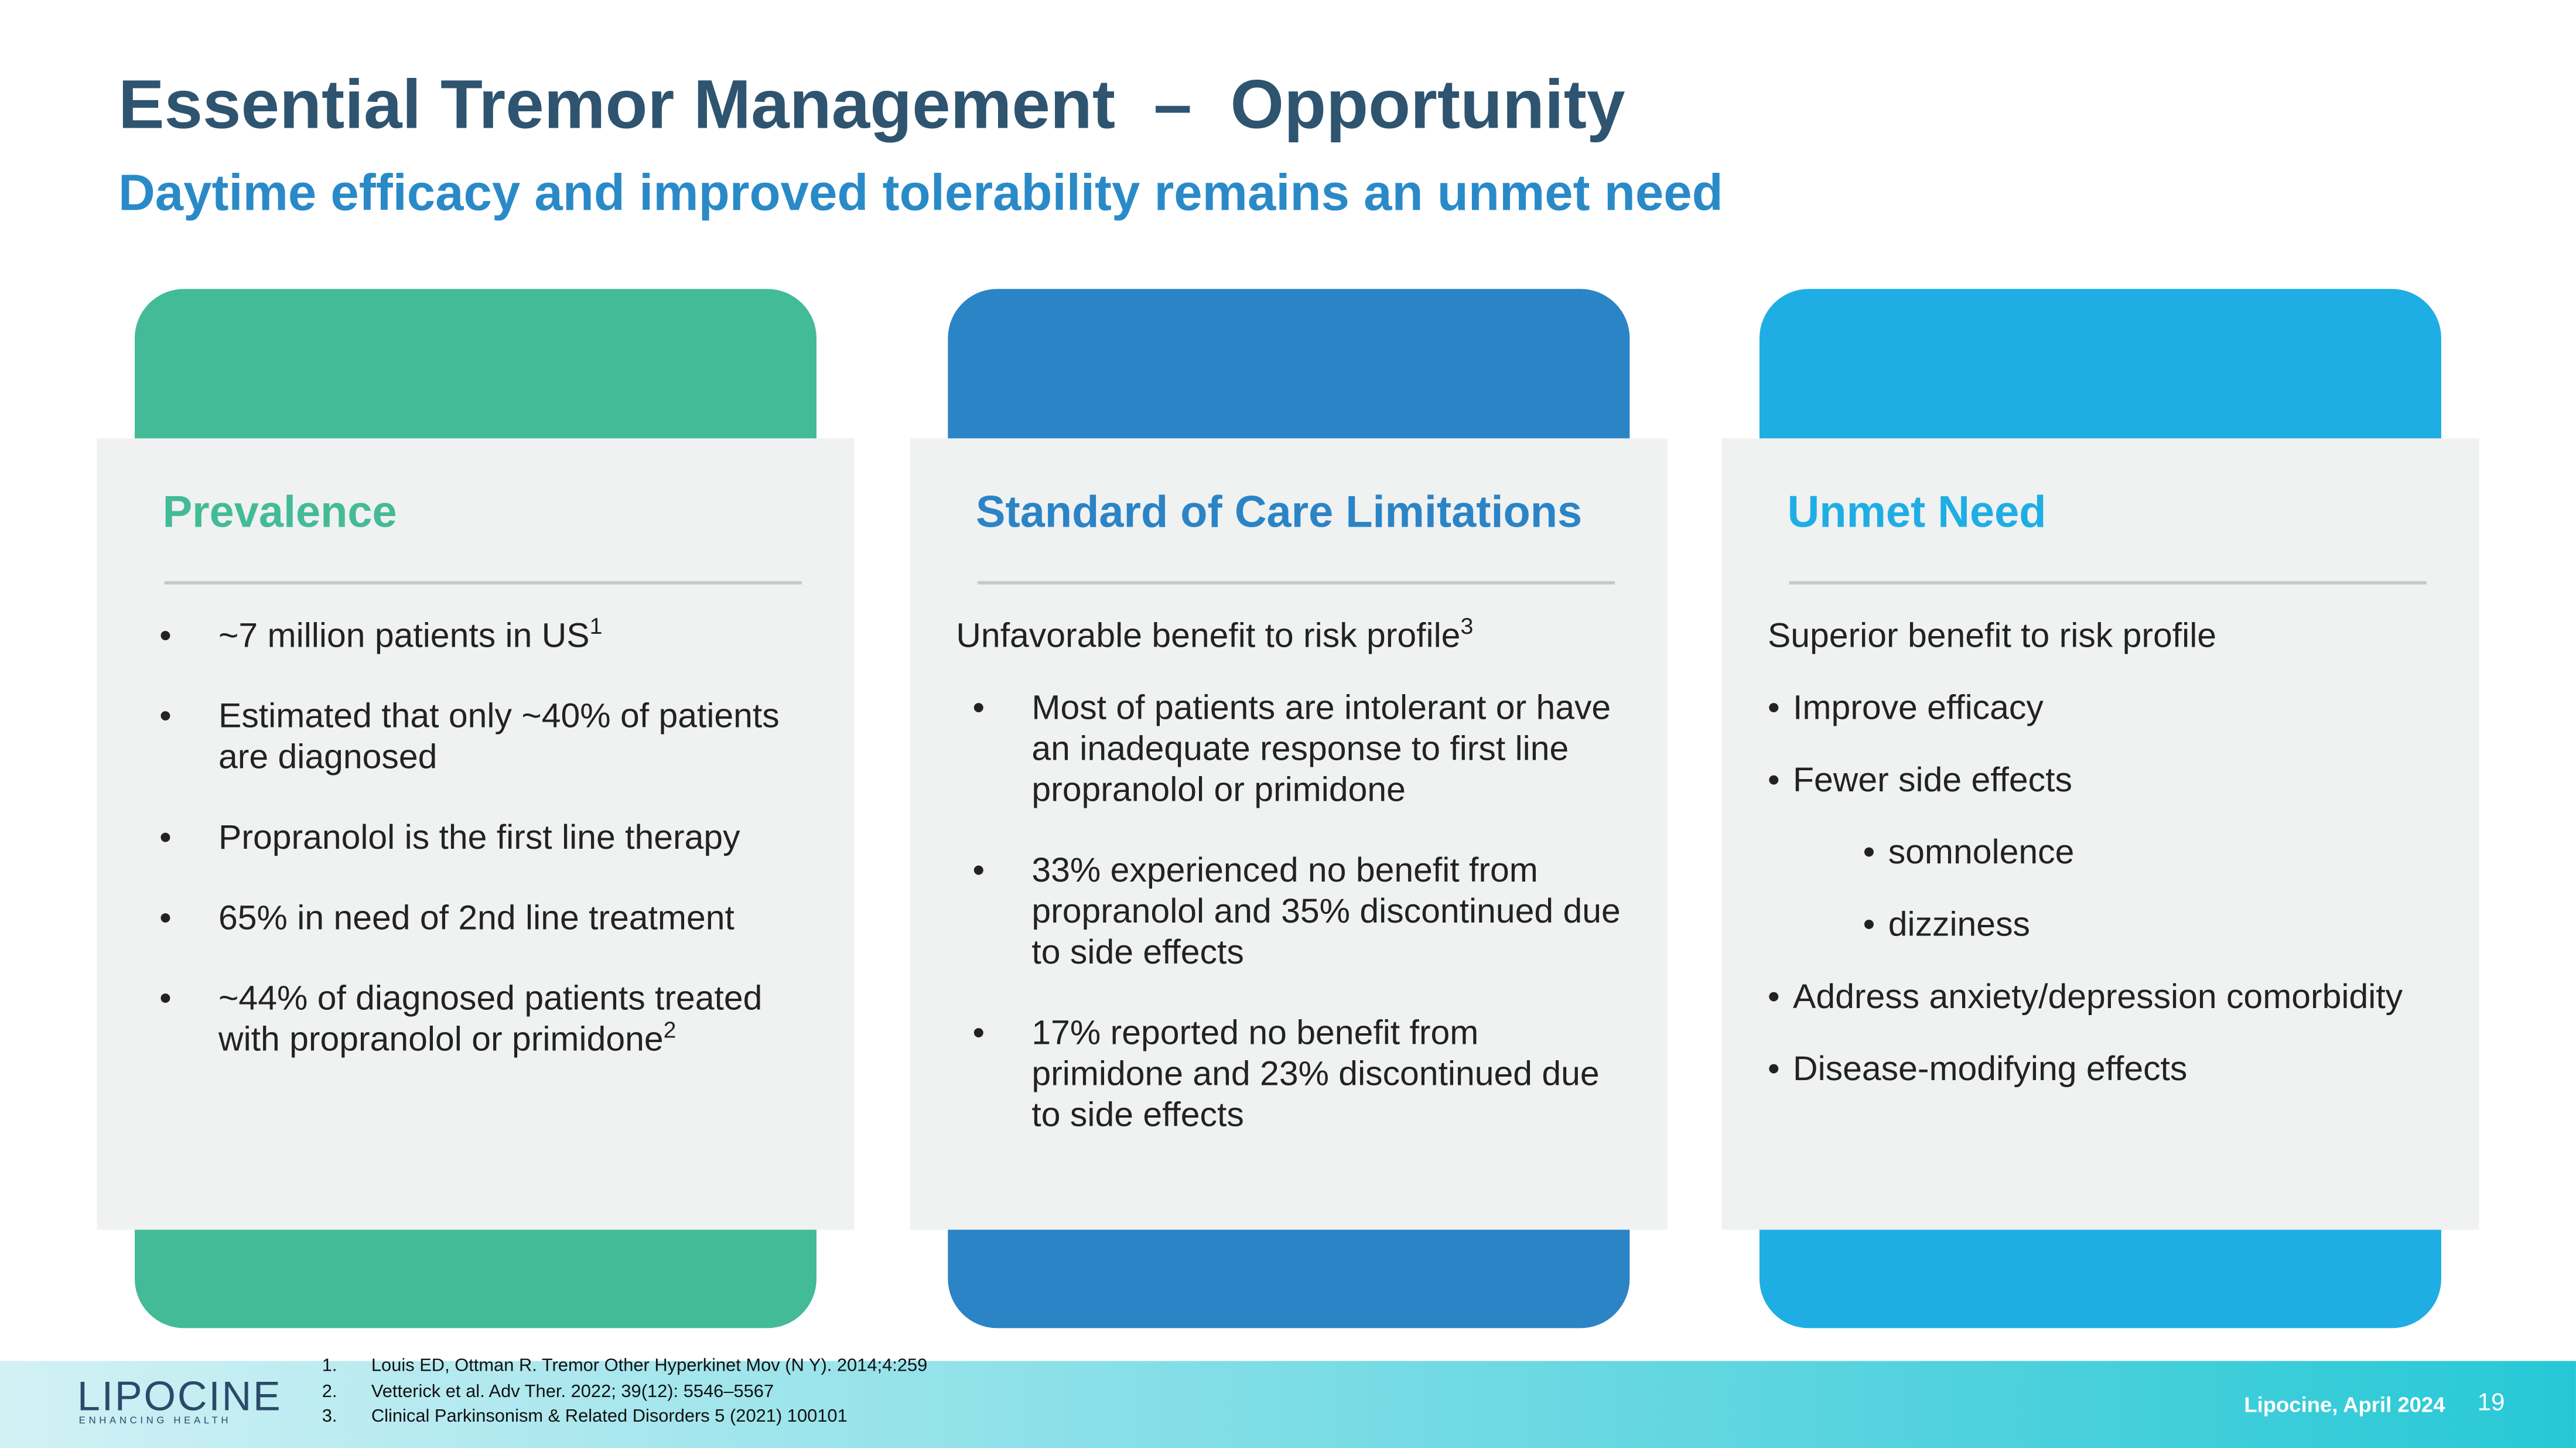 This screenshot has height=1448, width=2576. I want to click on intro-text: Unfavorable benefit to risk profile, so click(1208, 636).